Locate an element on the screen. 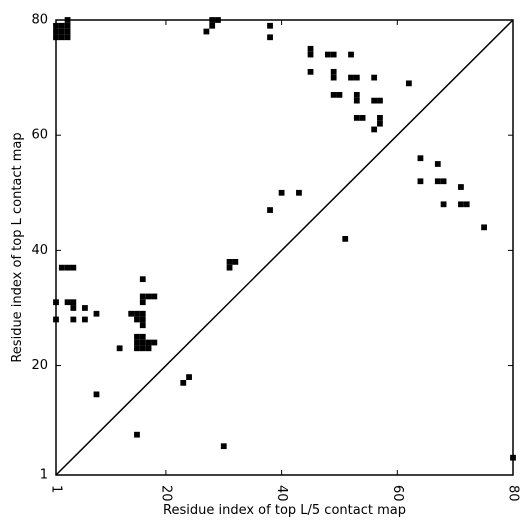 This screenshot has width=532, height=532. x-axis-label: Residue index of top L/5 contact map is located at coordinates (284, 510).